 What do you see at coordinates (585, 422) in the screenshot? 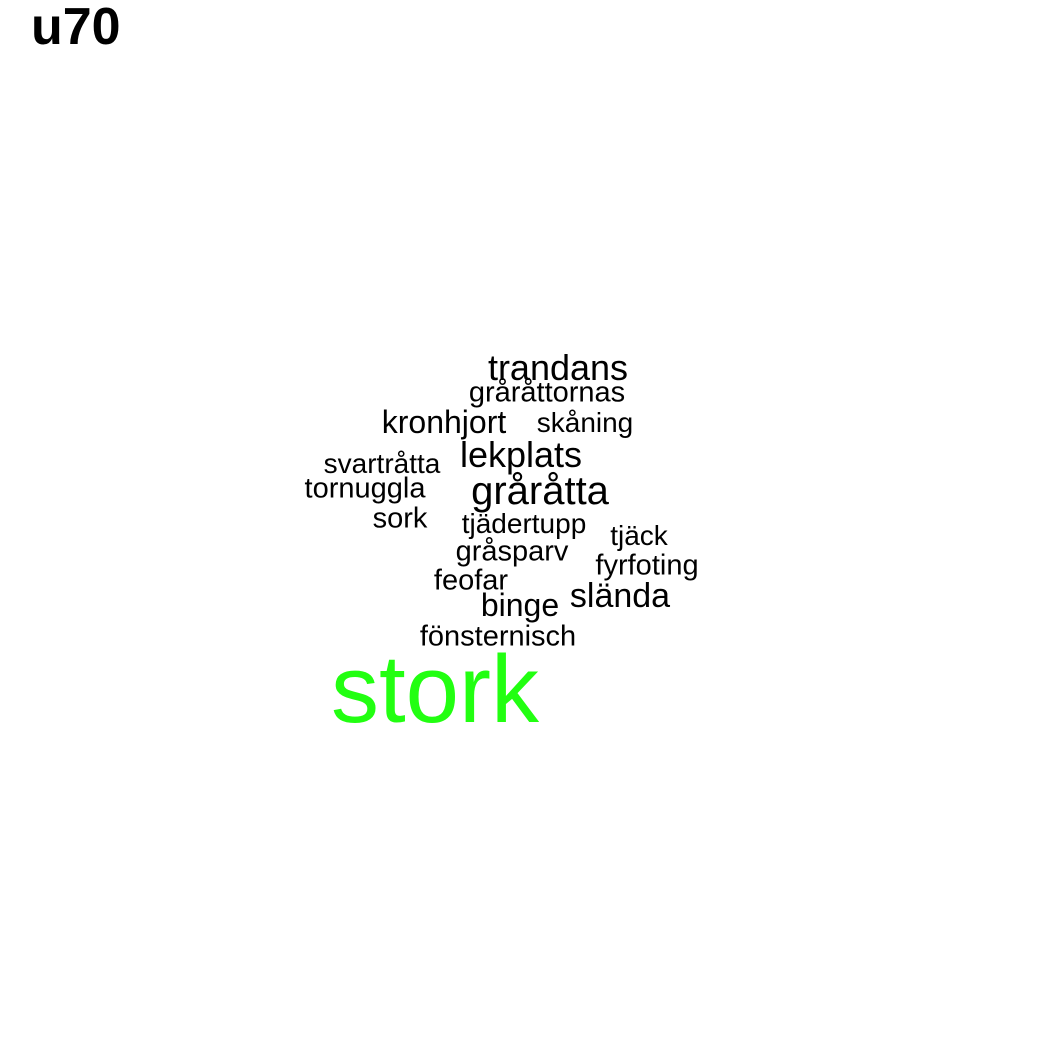
I see `word-skaning: skåning` at bounding box center [585, 422].